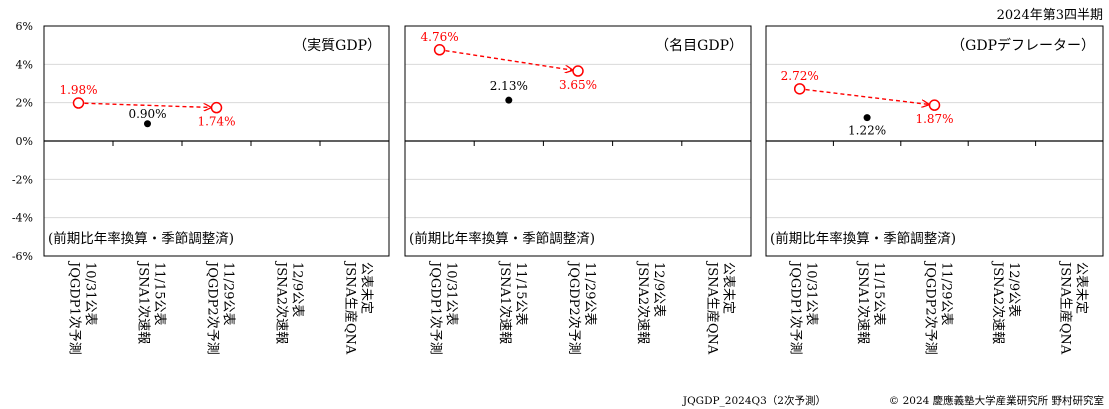 The height and width of the screenshot is (409, 1109). What do you see at coordinates (24, 26) in the screenshot?
I see `y-tick-label: 6%` at bounding box center [24, 26].